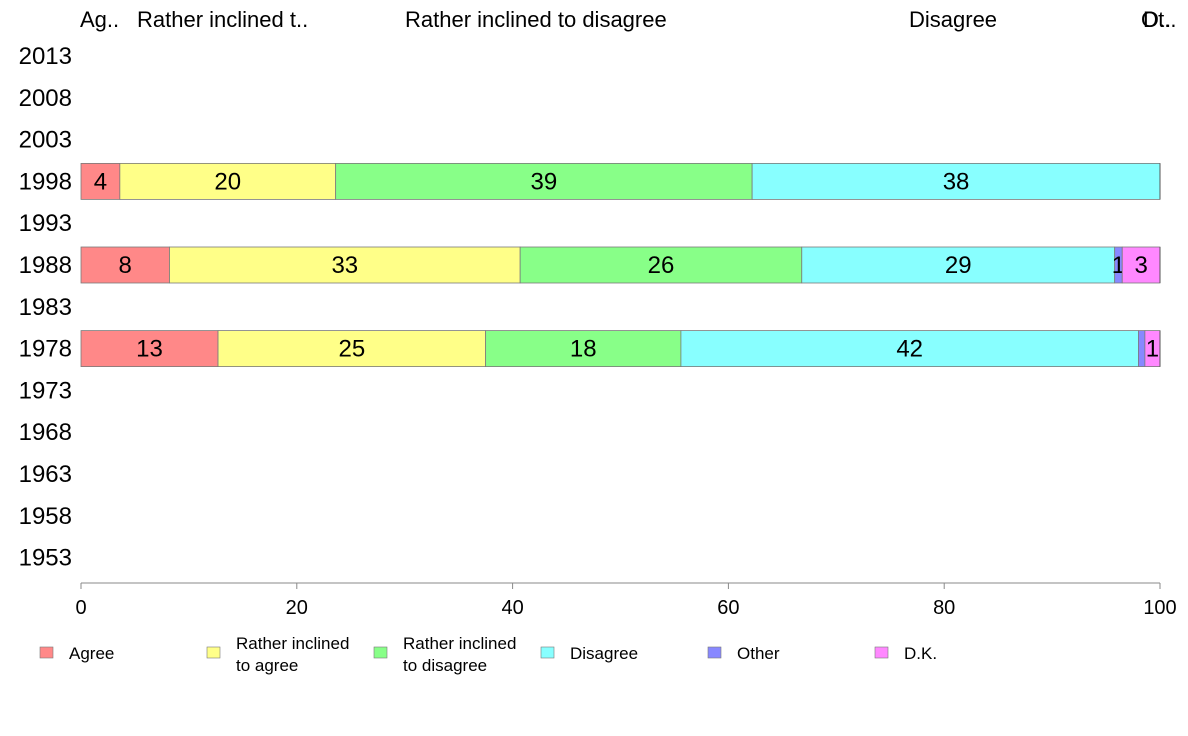 This screenshot has width=1188, height=736. Describe the element at coordinates (45, 181) in the screenshot. I see `y-tick-1998: 1998` at that location.